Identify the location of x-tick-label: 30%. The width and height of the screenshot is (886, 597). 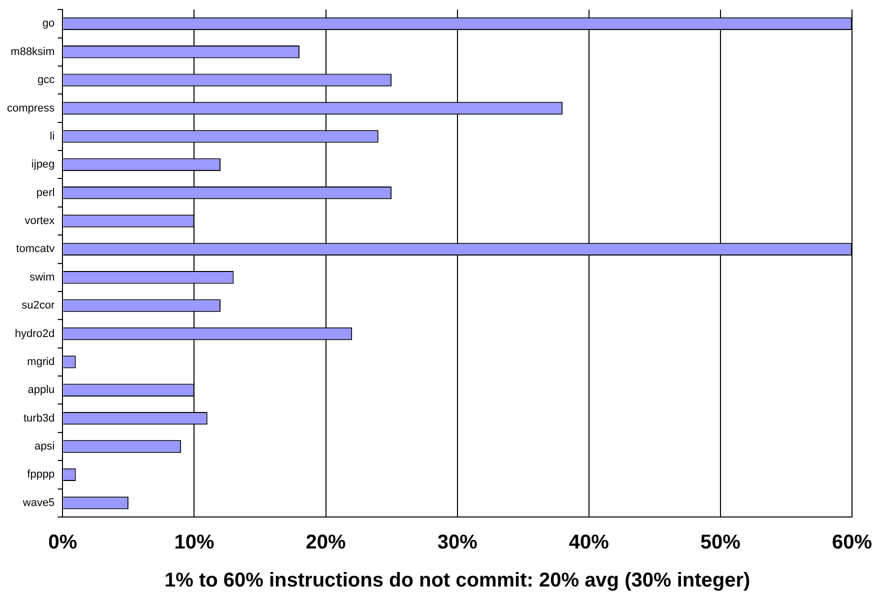
(457, 543).